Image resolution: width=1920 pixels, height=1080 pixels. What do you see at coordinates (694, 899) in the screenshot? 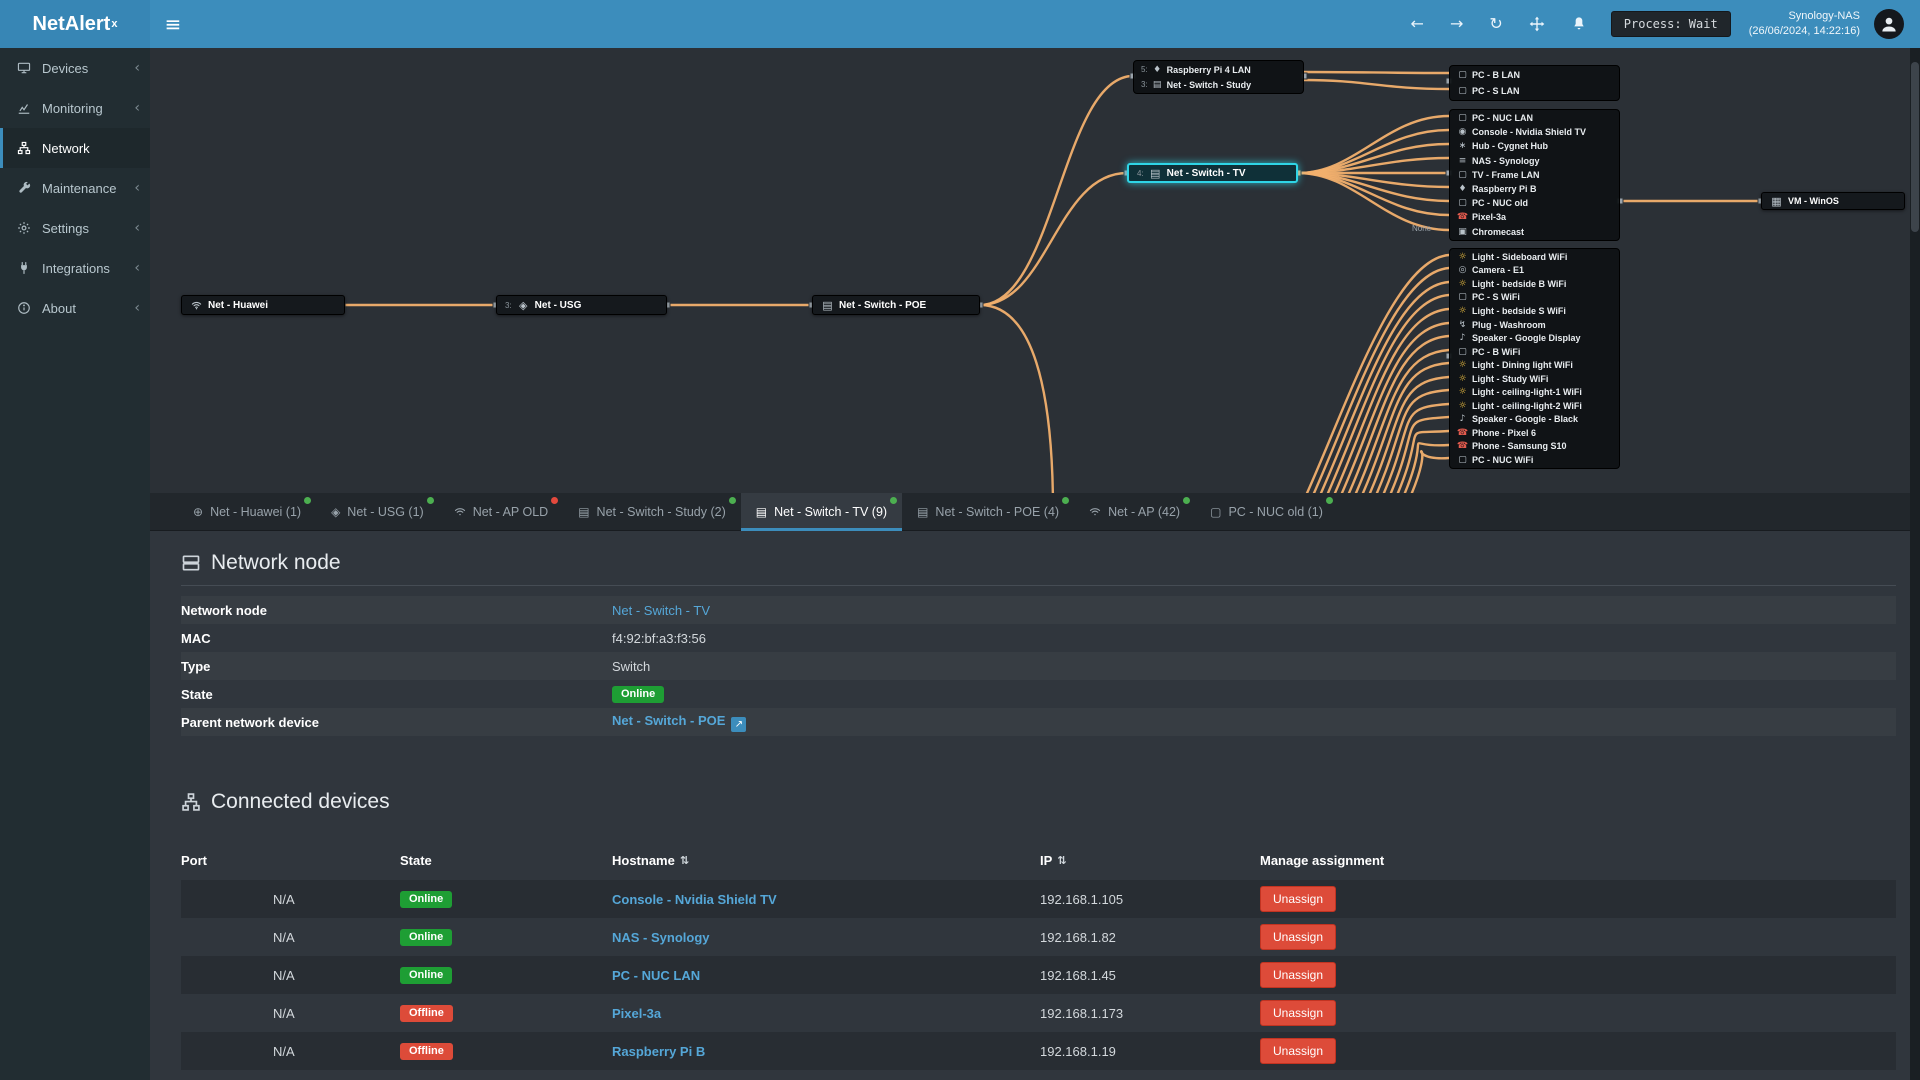
I see `hostname-link: Console - Nvidia Shield TV` at bounding box center [694, 899].